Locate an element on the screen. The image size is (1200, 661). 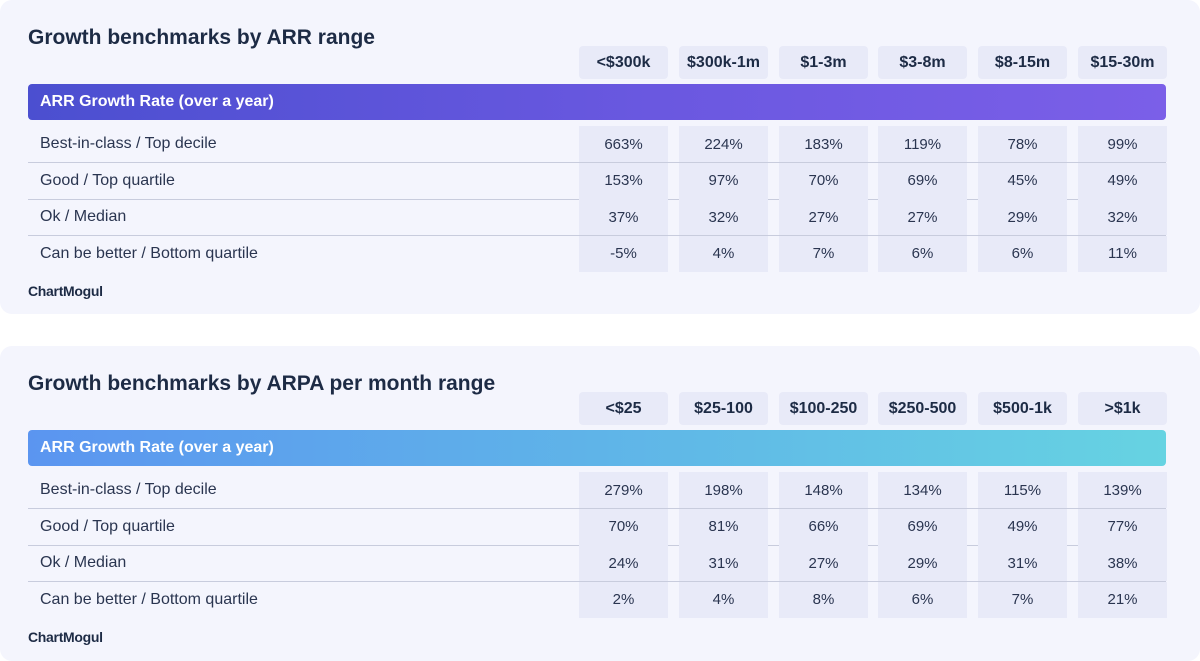
table-cell: 37% is located at coordinates (623, 217).